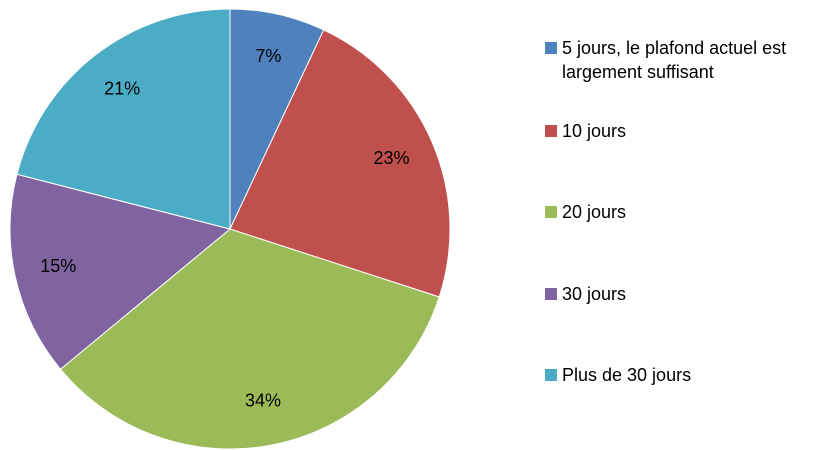  Describe the element at coordinates (669, 212) in the screenshot. I see `legend-item: 20 jours` at that location.